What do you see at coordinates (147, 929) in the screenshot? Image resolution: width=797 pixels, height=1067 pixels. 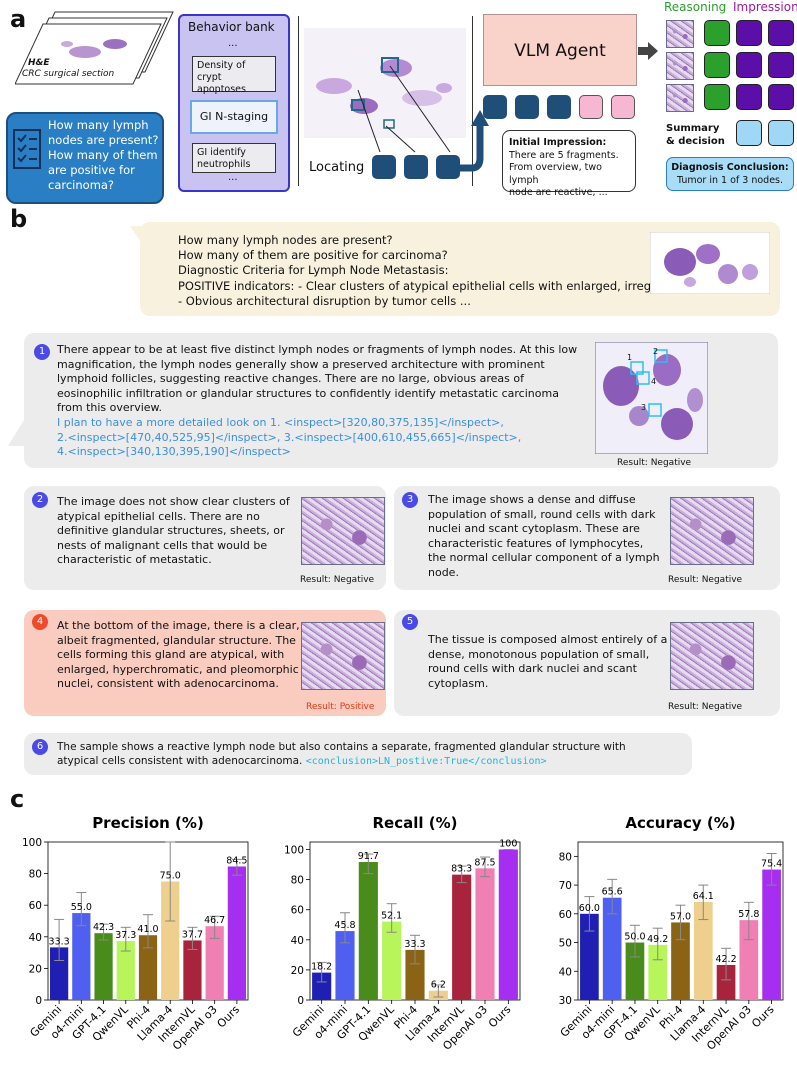 I see `data-label: 41.0` at bounding box center [147, 929].